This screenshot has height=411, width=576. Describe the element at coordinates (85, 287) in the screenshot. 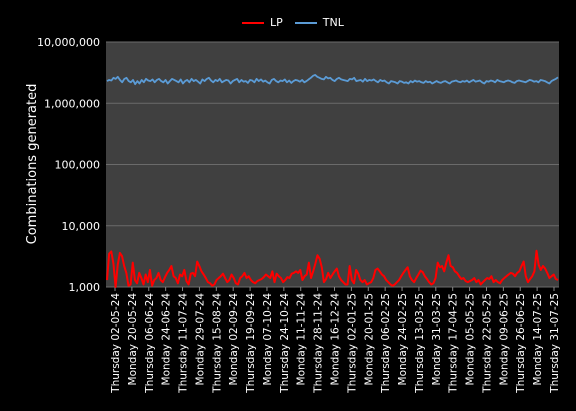

I see `y-tick-label: 1,000` at that location.